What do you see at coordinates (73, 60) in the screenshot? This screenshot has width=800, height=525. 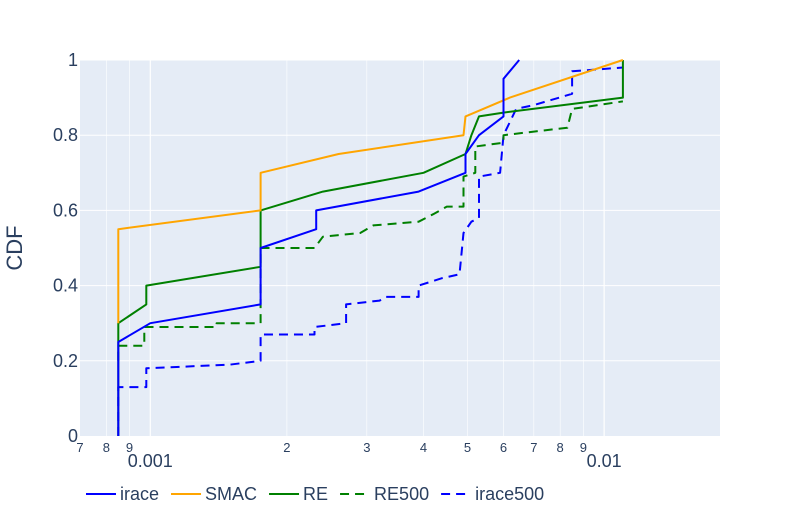 I see `y-tick-label: 1` at bounding box center [73, 60].